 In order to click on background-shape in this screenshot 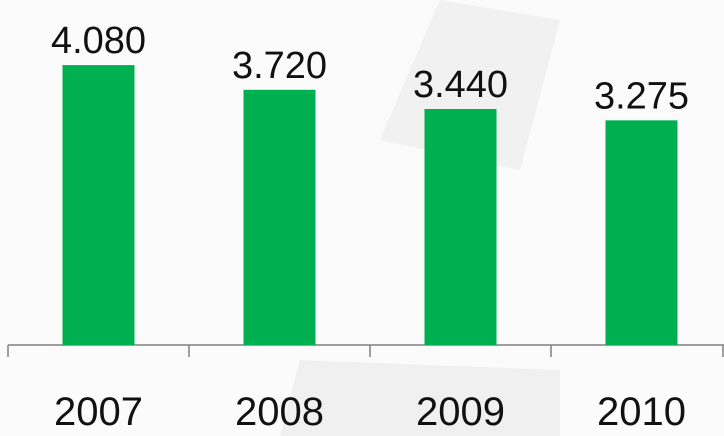, I will do `click(420, 398)`.